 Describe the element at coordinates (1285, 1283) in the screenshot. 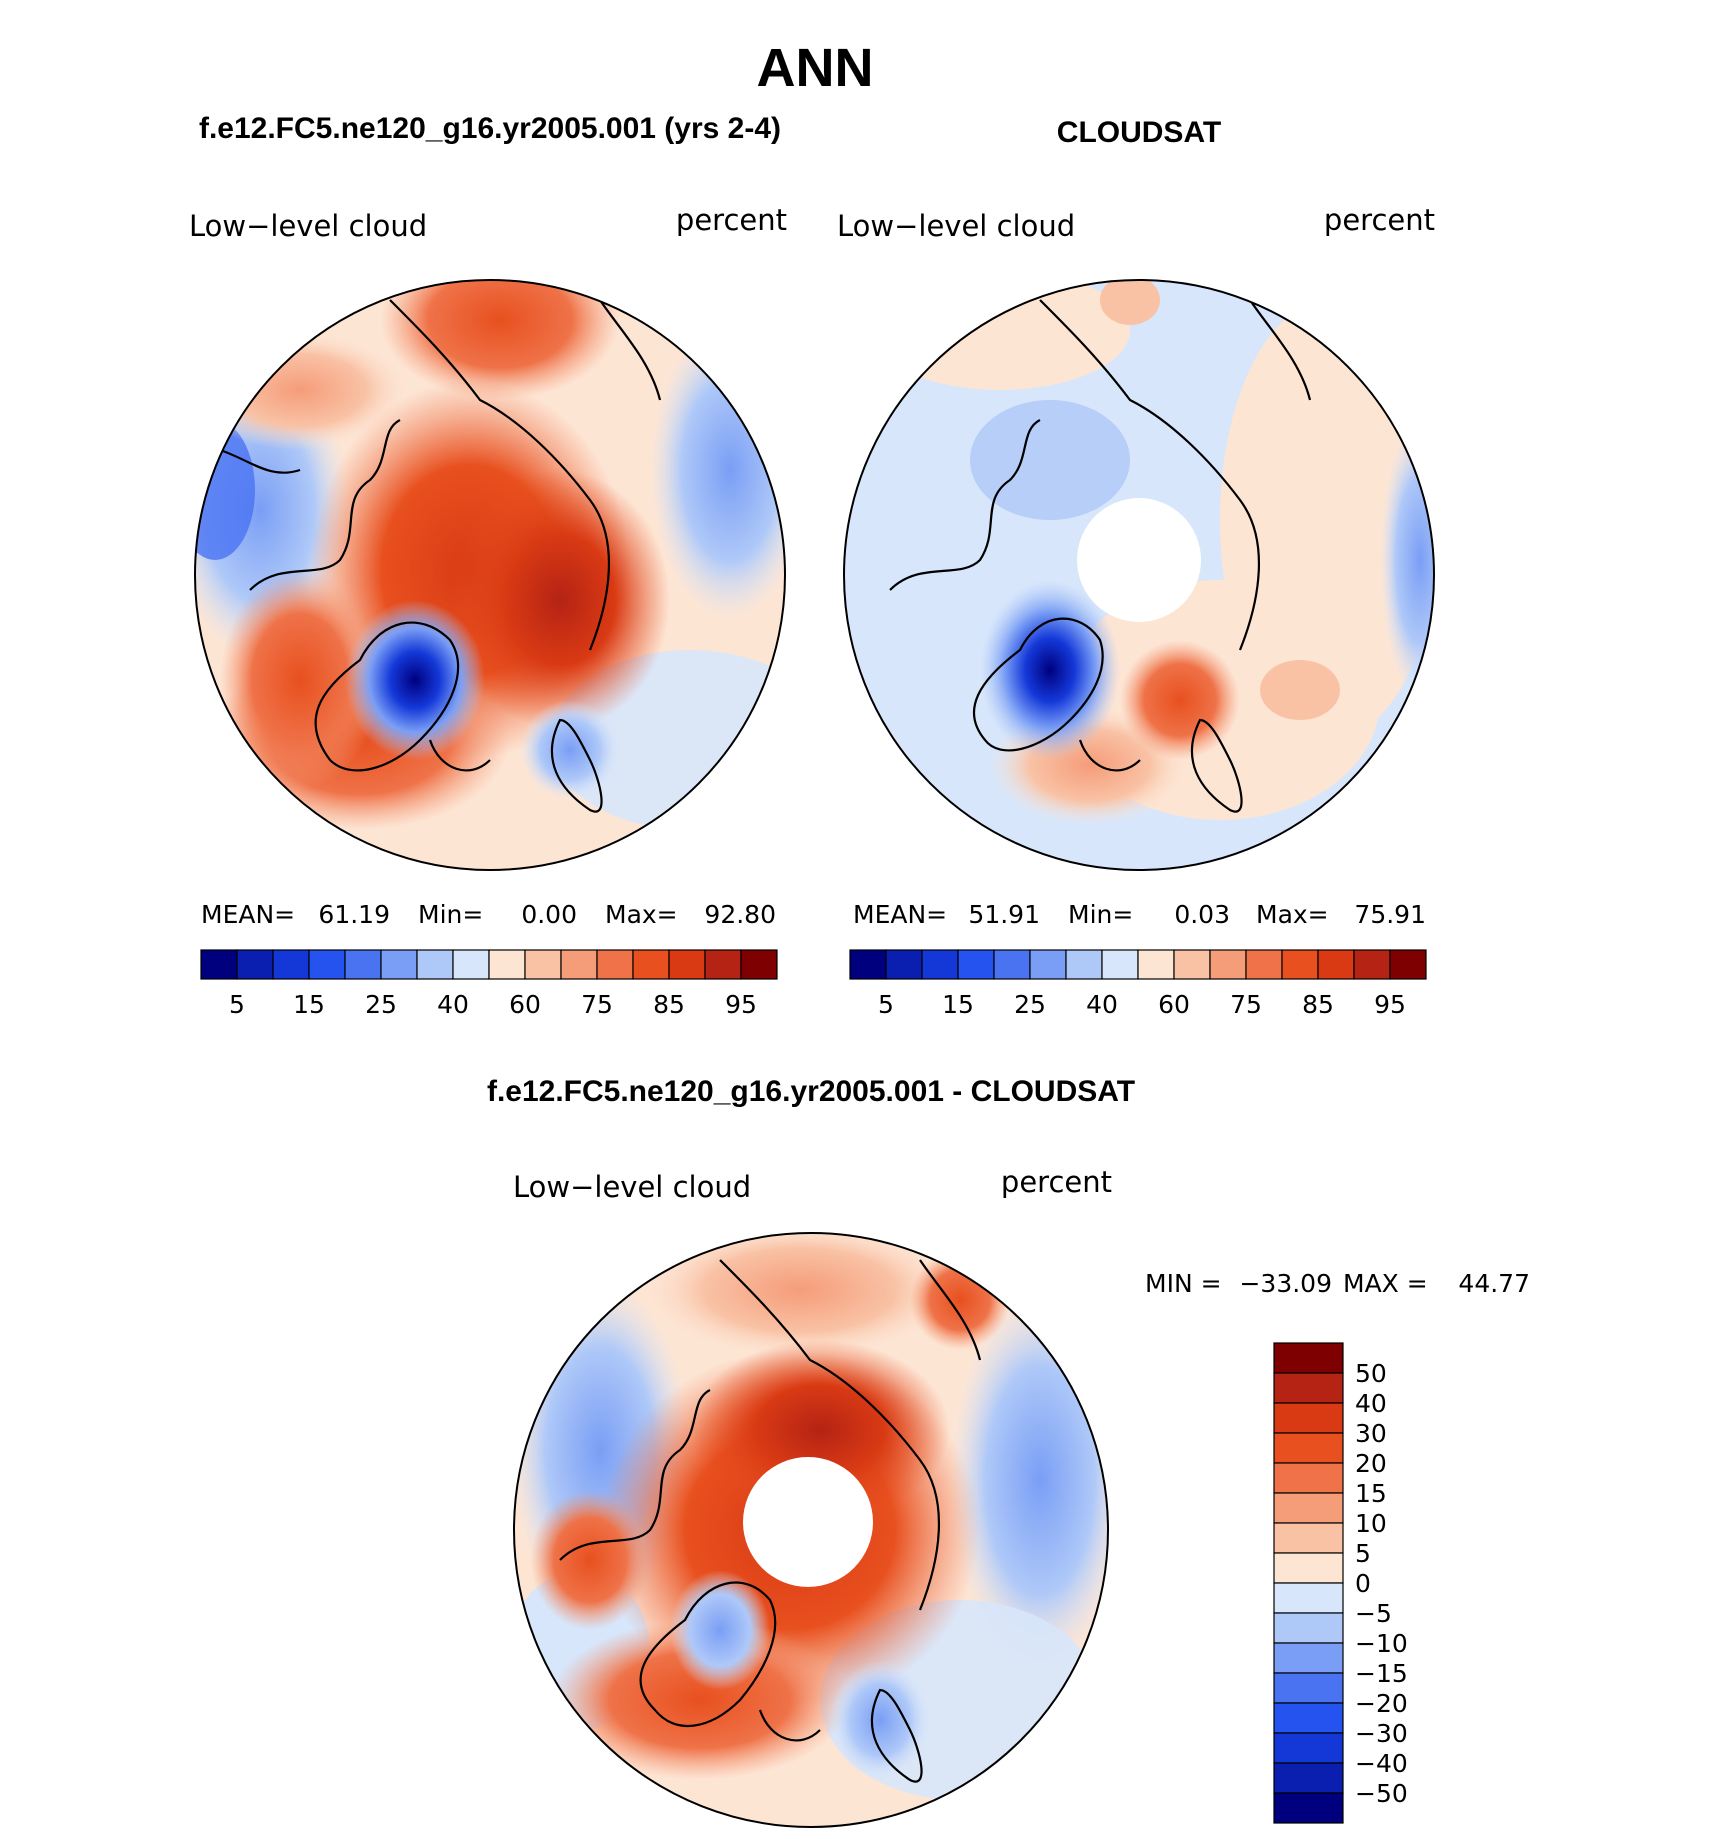

I see `diff-min-value: −33.09` at that location.